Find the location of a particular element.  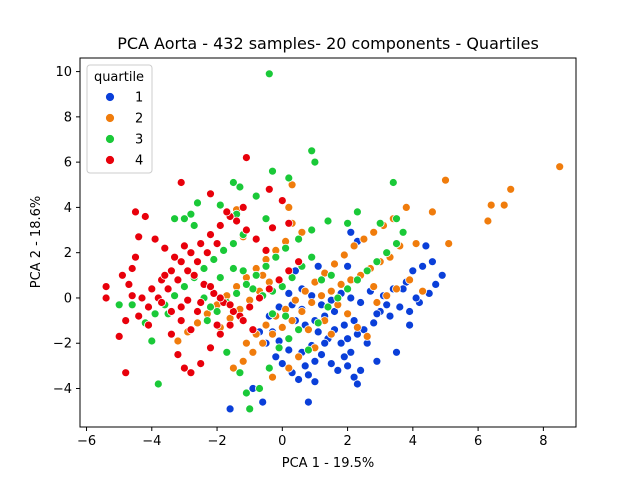

x-axis-label: PCA 1 - 19.5% is located at coordinates (328, 463).